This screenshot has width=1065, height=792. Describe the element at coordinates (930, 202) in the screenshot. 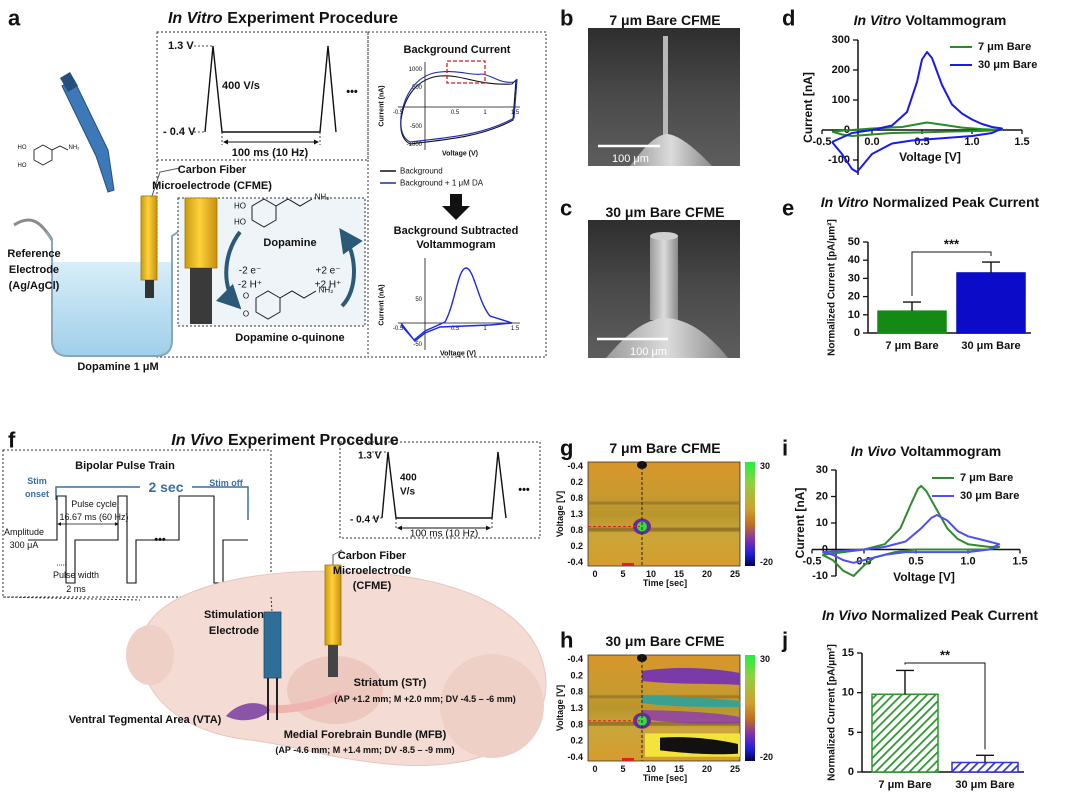

I see `chart-title: In Vitro Normalized Peak Current` at that location.